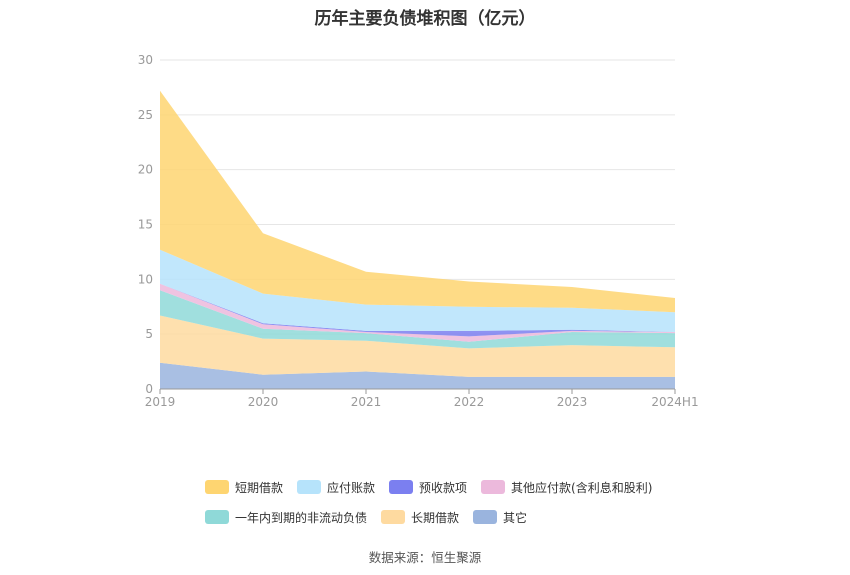 Image resolution: width=850 pixels, height=575 pixels. I want to click on legend-item: 应付账款, so click(336, 487).